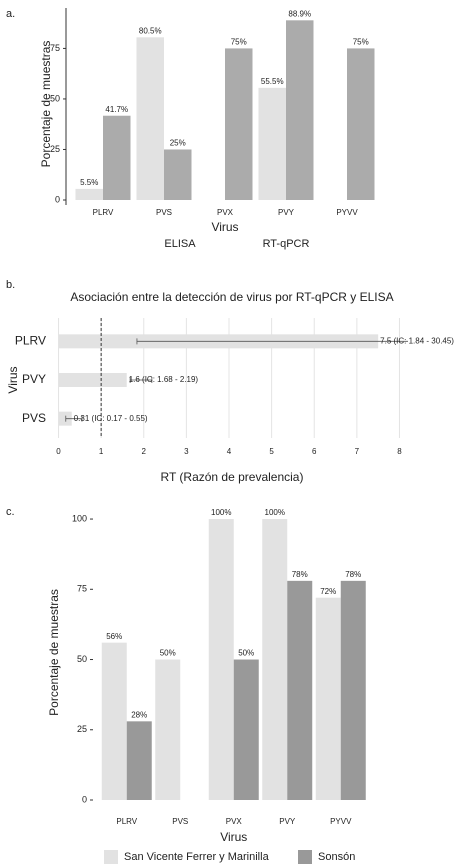  I want to click on legend-label: Sonsón, so click(336, 857).